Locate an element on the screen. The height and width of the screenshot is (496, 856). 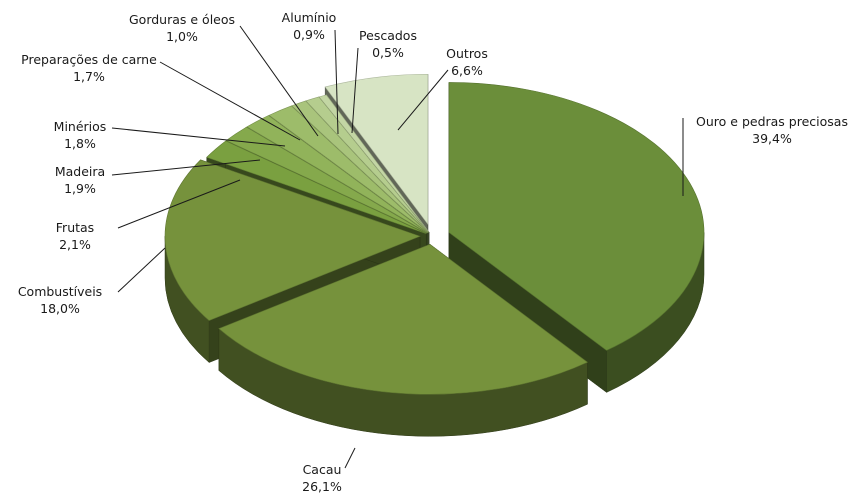
label-pescados-name: Pescados is located at coordinates (388, 35).